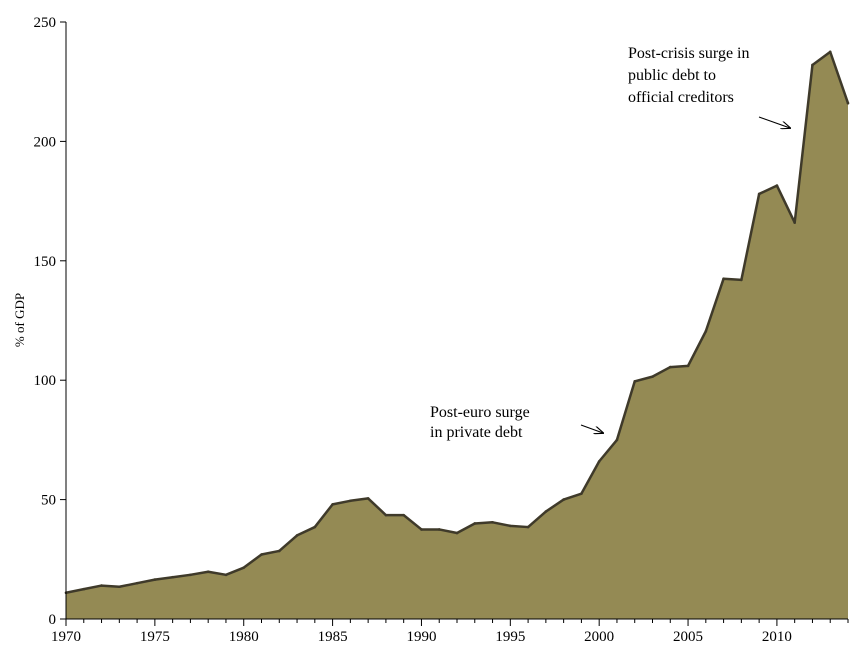 The height and width of the screenshot is (648, 850). What do you see at coordinates (480, 412) in the screenshot?
I see `annotation-text: Post-euro surge` at bounding box center [480, 412].